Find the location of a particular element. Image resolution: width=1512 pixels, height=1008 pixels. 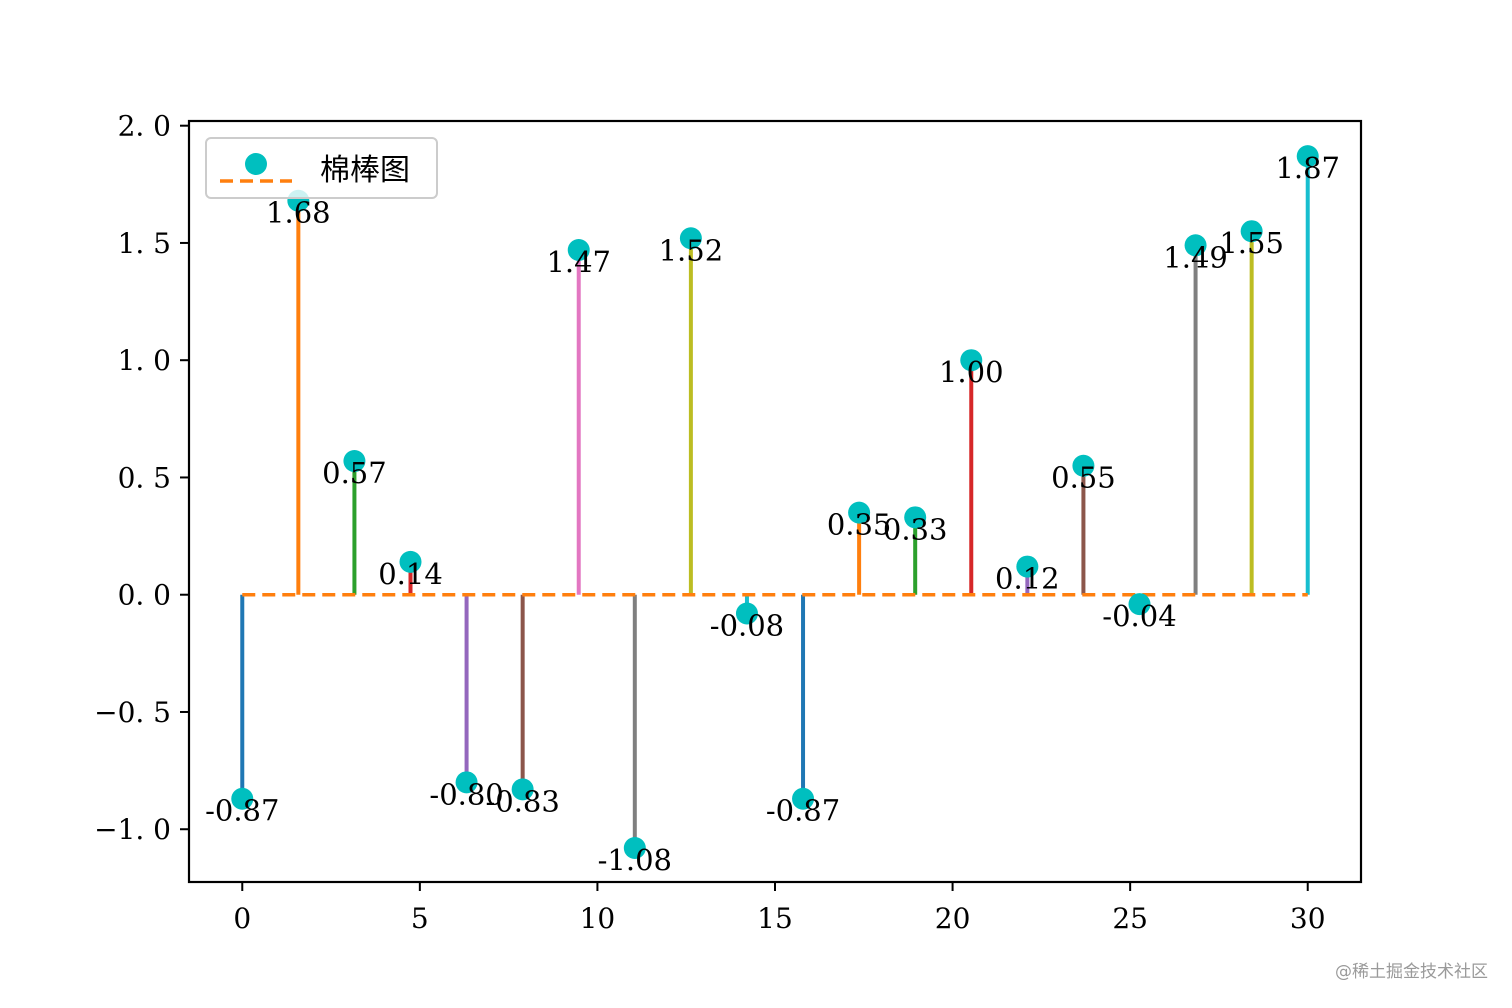

data-label: 1.47 is located at coordinates (578, 262).